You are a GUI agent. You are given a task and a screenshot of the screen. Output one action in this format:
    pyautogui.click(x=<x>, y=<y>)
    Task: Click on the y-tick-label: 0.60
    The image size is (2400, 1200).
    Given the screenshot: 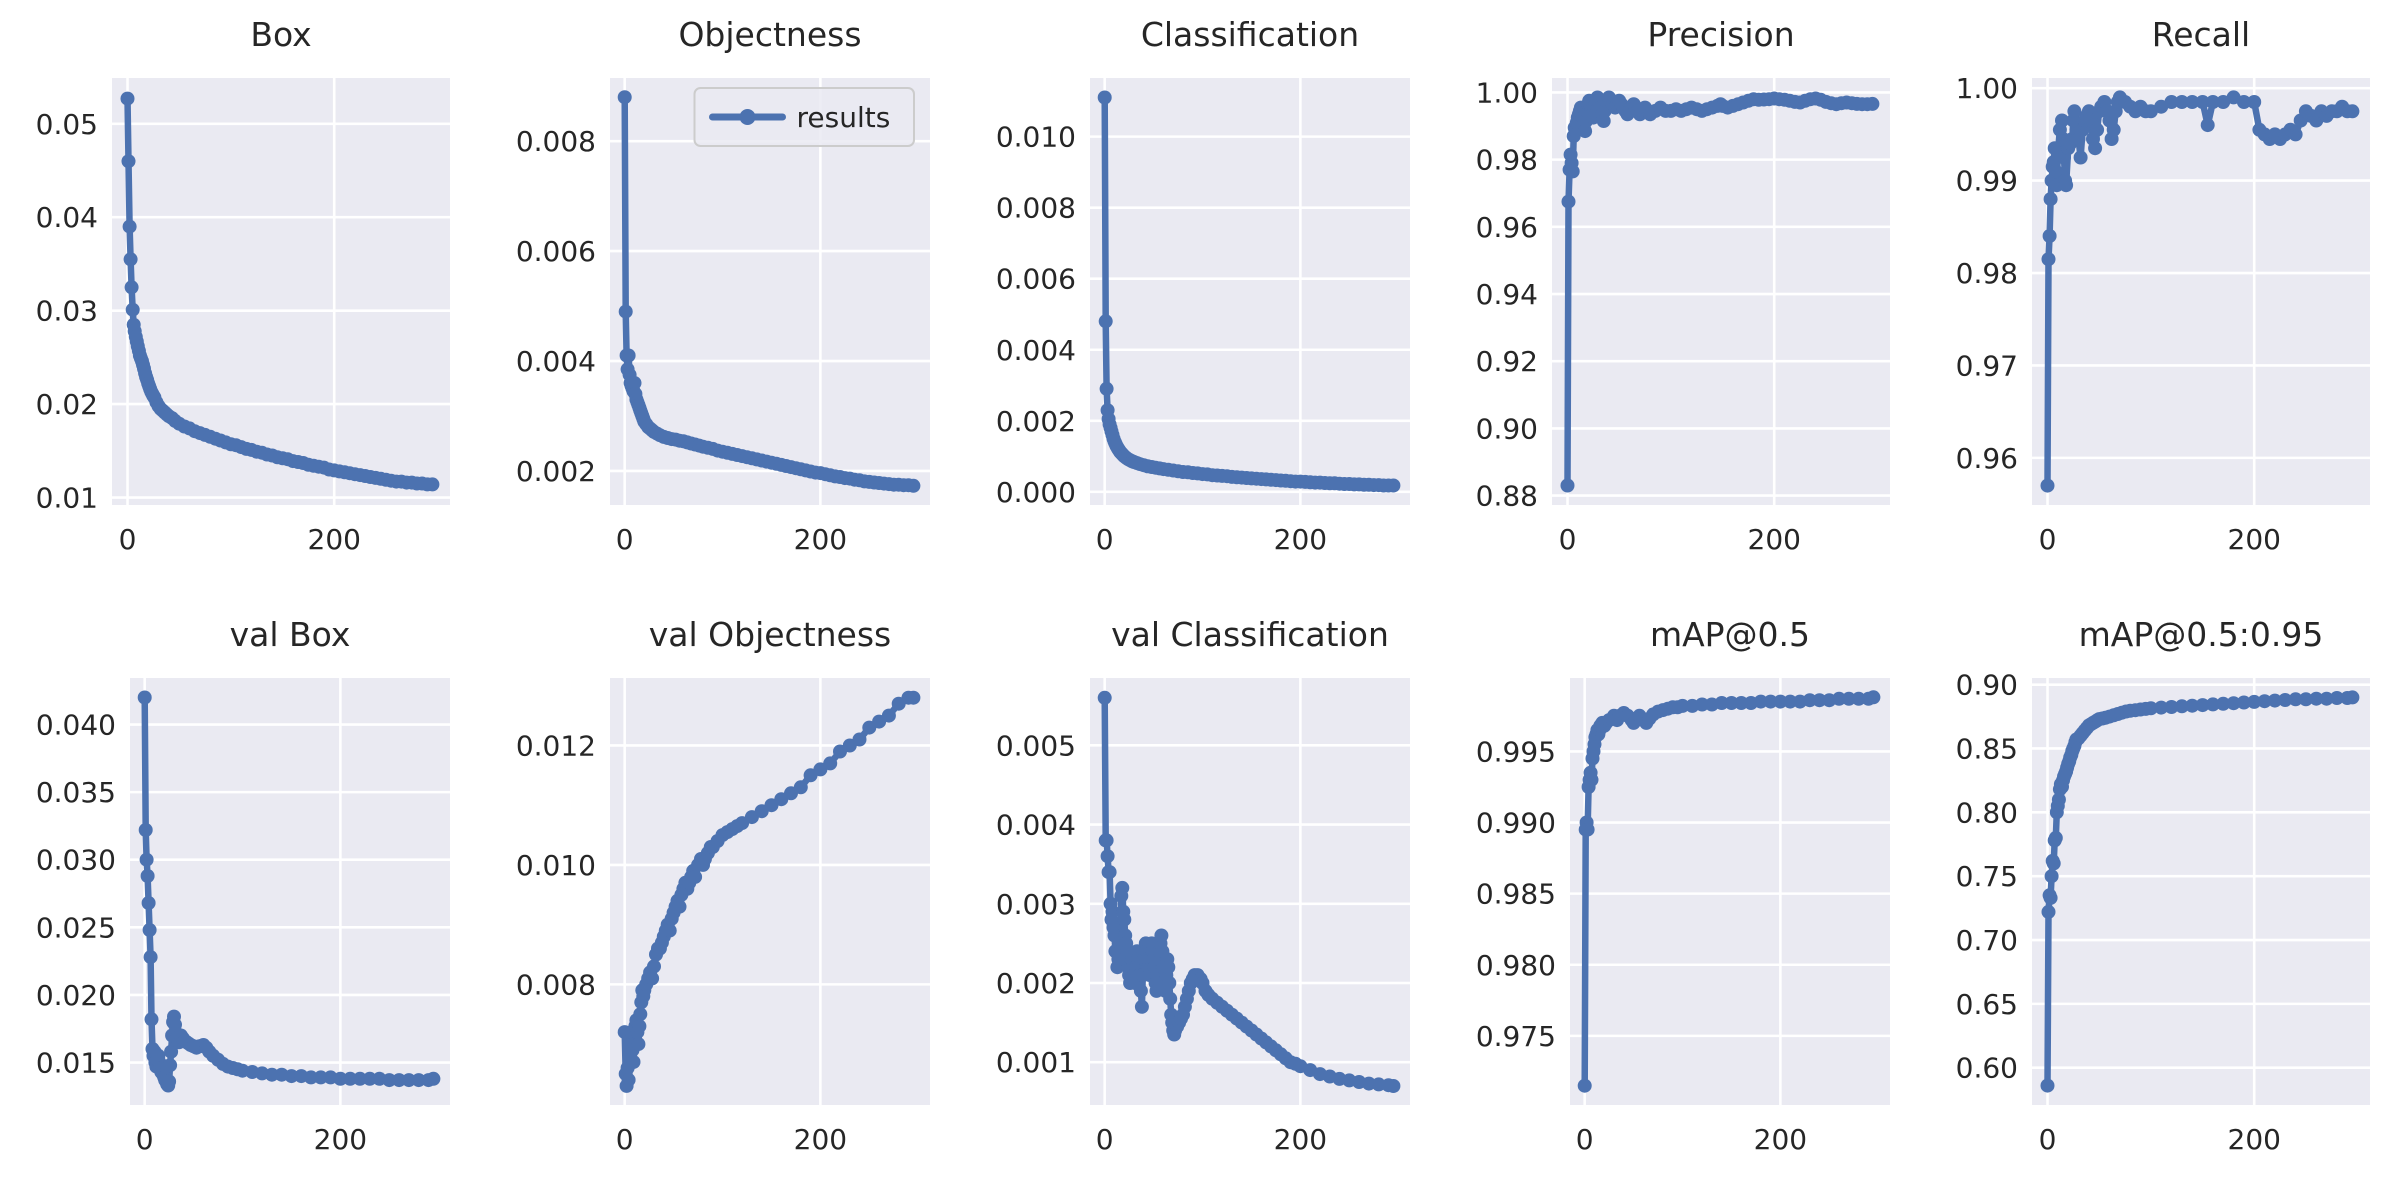 What is the action you would take?
    pyautogui.click(x=1987, y=1068)
    